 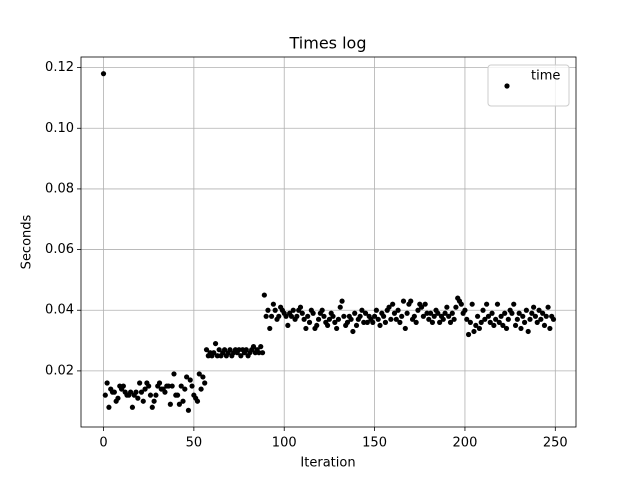 I want to click on legend-box, so click(x=528, y=85).